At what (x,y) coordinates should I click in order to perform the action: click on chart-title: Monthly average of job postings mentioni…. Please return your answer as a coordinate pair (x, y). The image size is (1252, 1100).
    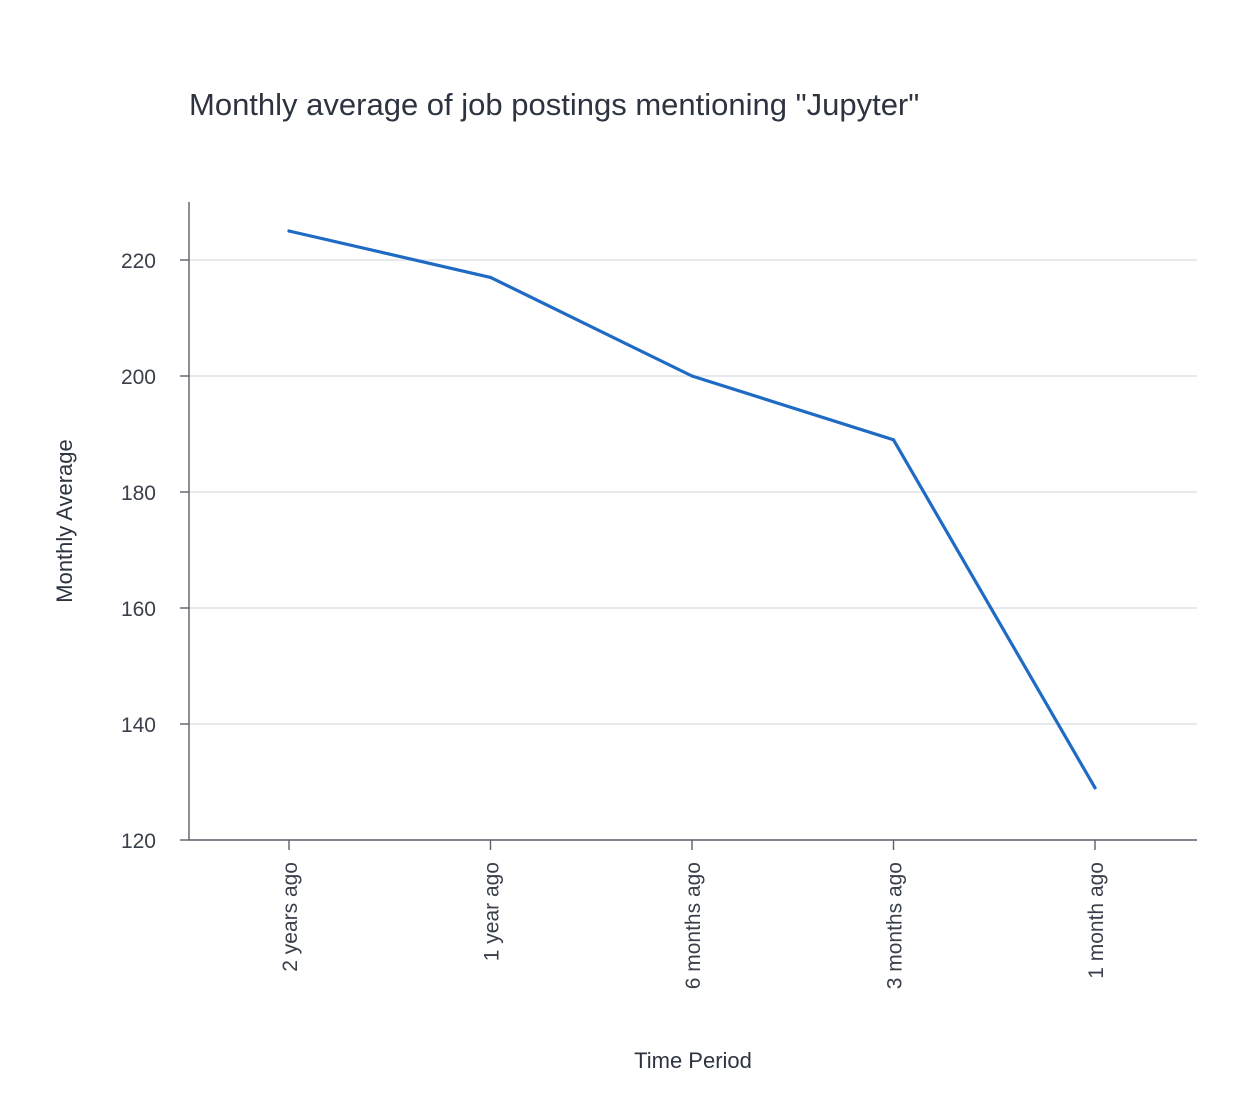
    Looking at the image, I should click on (554, 104).